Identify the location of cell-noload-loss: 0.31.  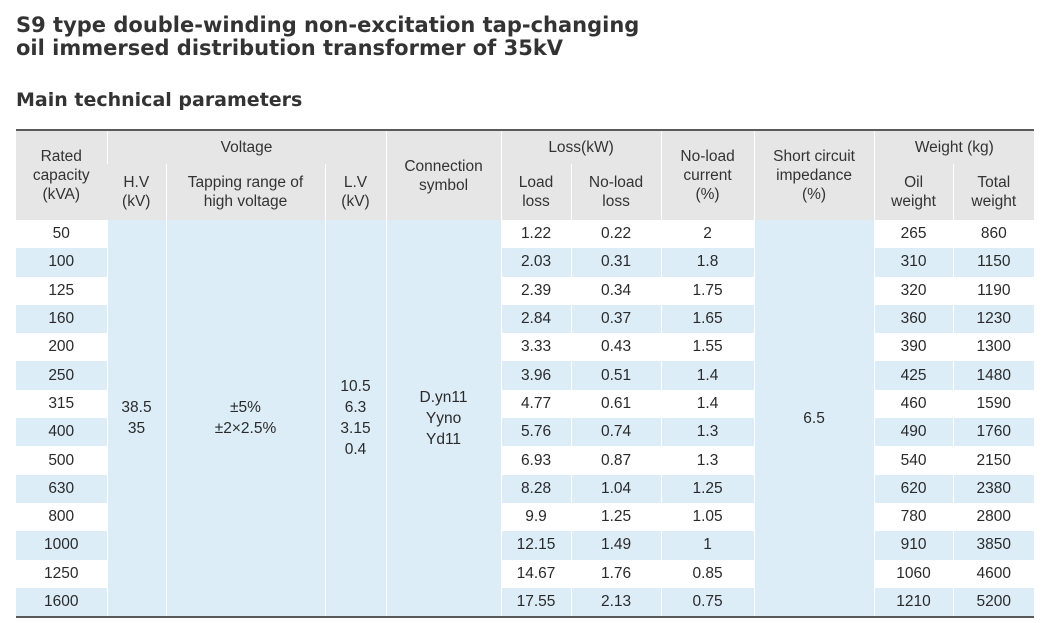
(616, 262).